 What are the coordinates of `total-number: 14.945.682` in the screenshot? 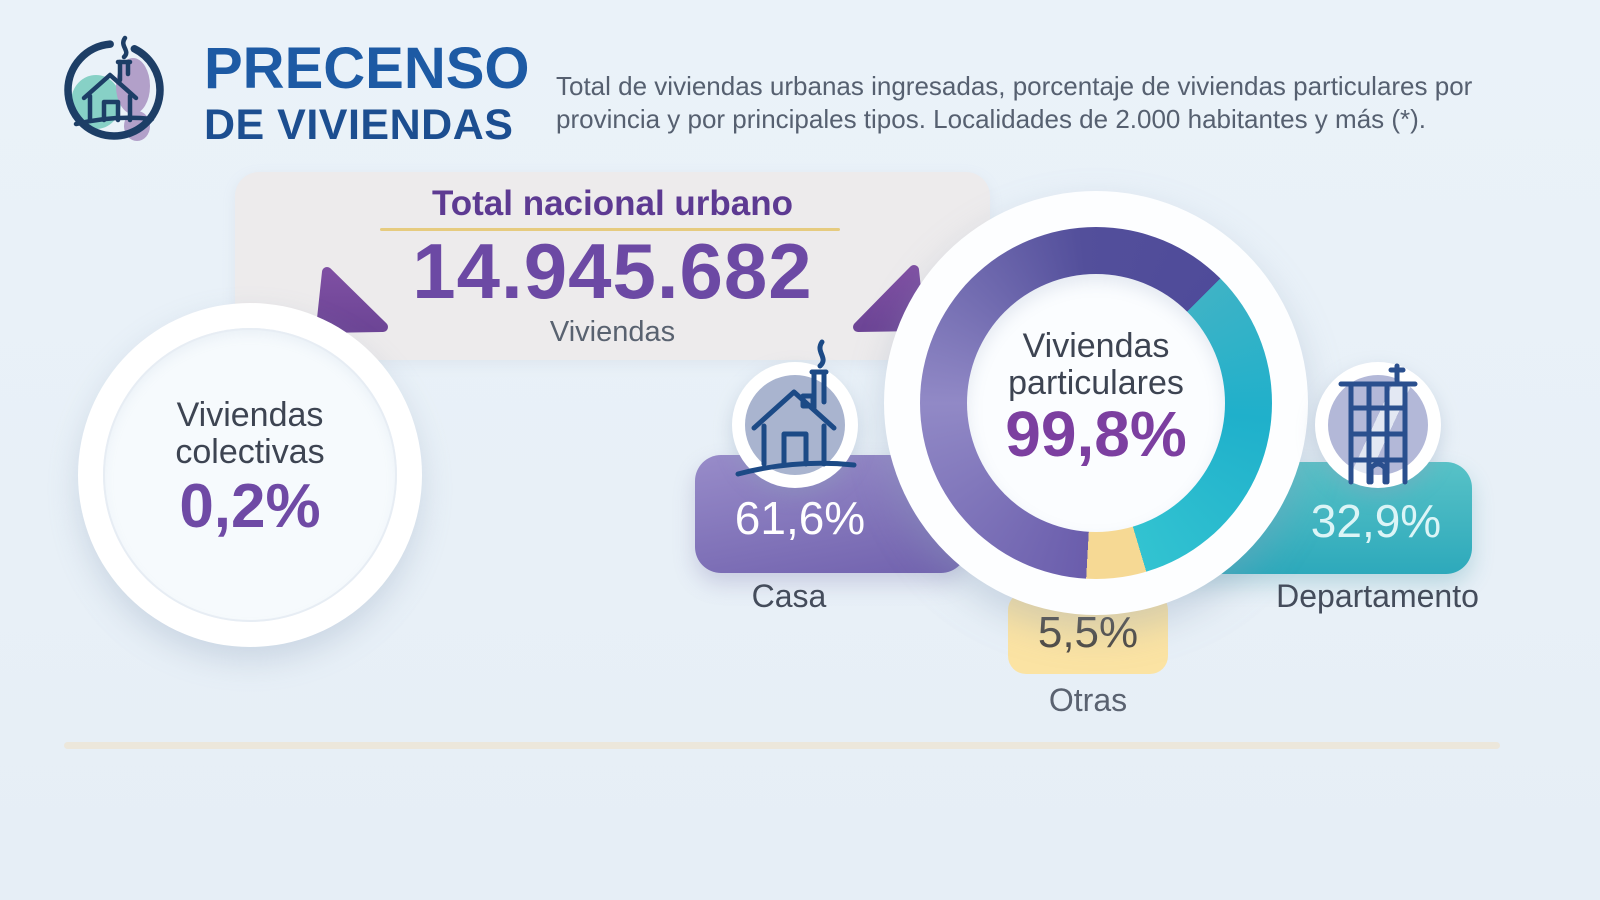 It's located at (612, 271).